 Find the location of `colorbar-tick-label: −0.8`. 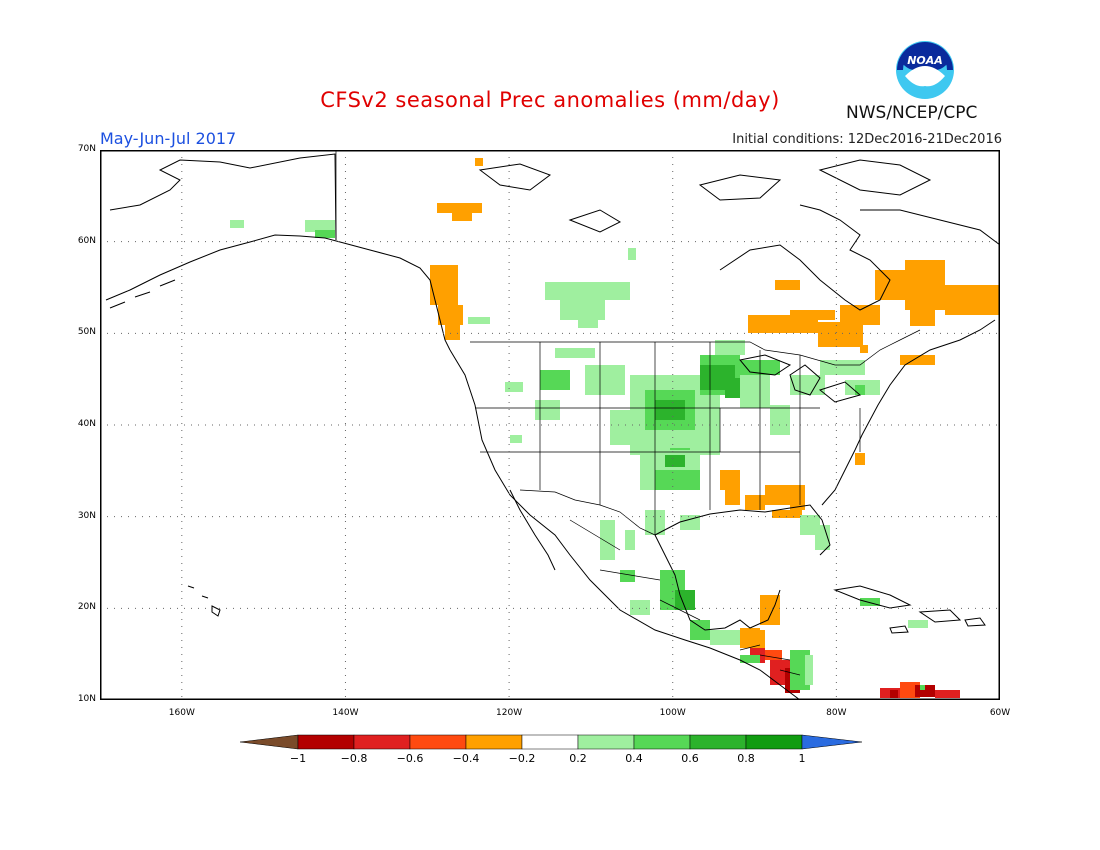

colorbar-tick-label: −0.8 is located at coordinates (354, 758).